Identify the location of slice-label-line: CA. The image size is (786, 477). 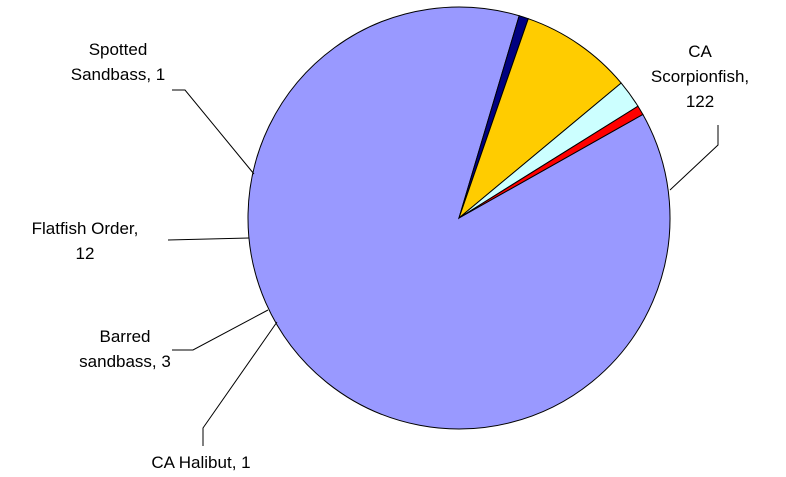
(700, 51).